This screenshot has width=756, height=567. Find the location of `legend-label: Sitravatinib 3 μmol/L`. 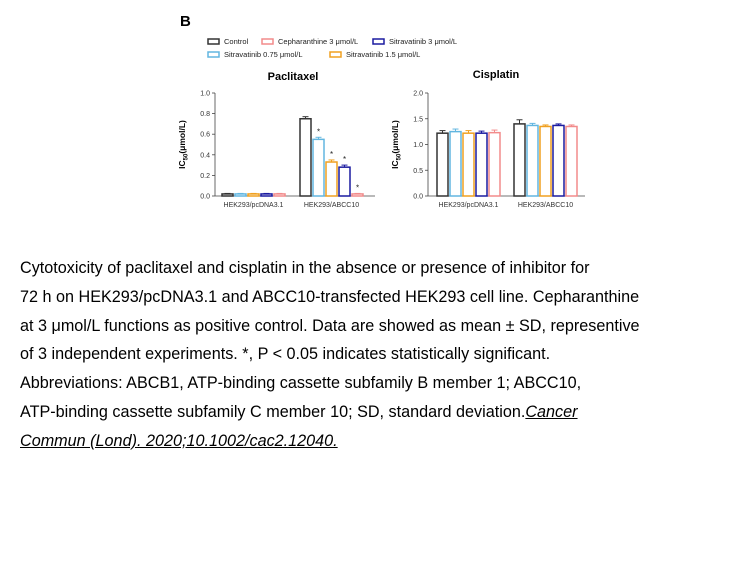

legend-label: Sitravatinib 3 μmol/L is located at coordinates (423, 41).